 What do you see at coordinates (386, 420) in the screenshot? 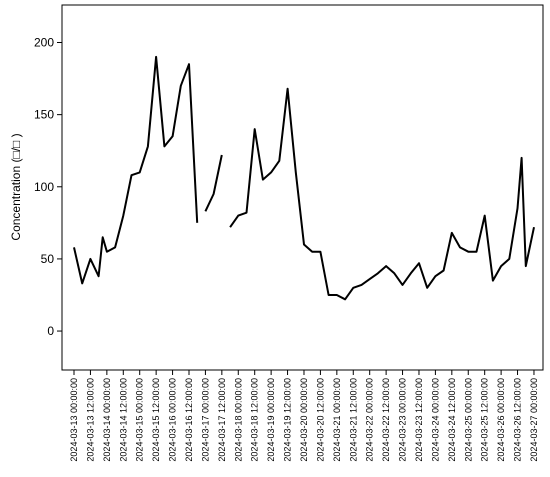
I see `x-tick-label: 2024-03-22 12:00:00` at bounding box center [386, 420].